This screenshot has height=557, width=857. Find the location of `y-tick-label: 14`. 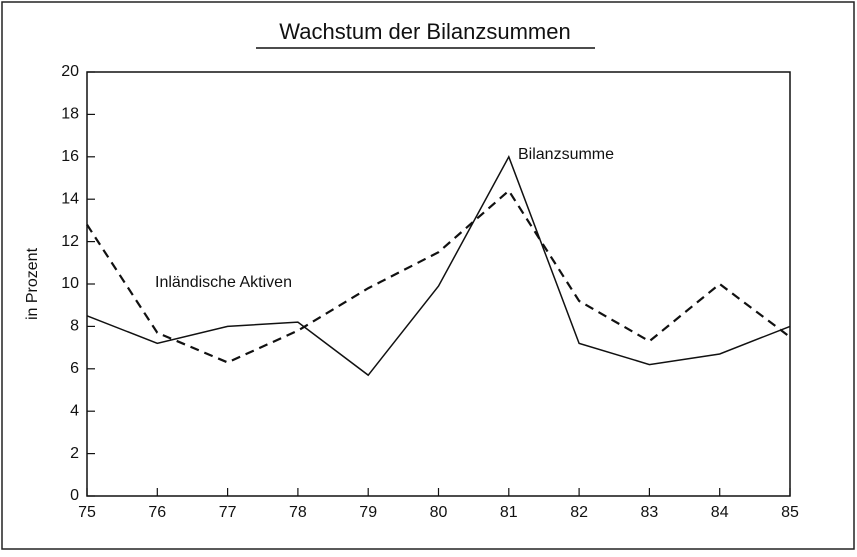

y-tick-label: 14 is located at coordinates (70, 198).